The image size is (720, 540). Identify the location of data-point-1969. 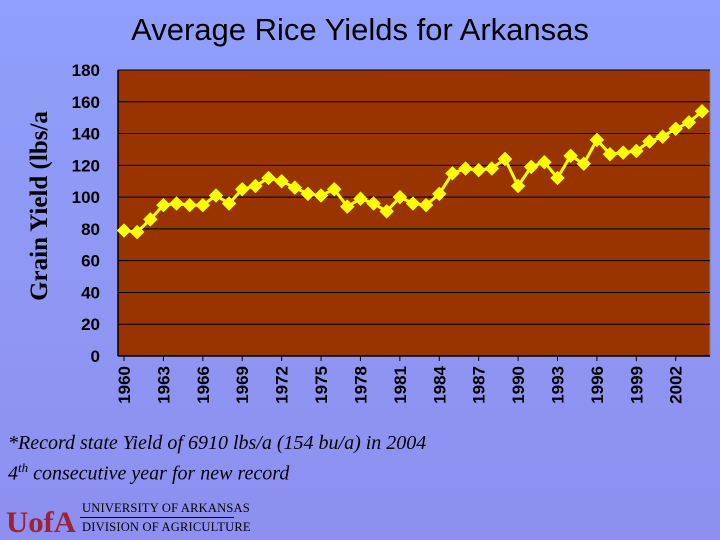
(242, 189).